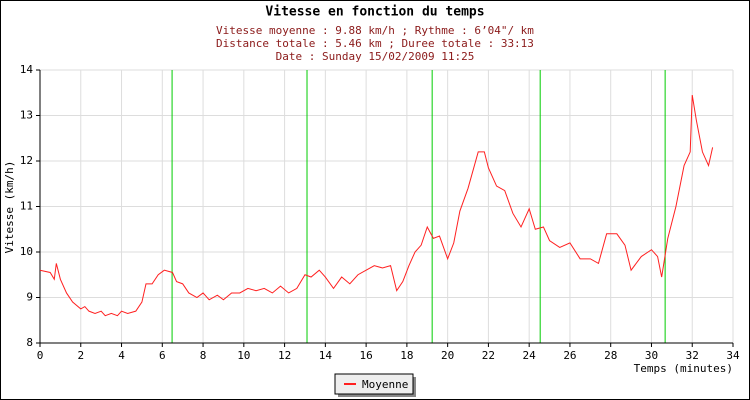 This screenshot has width=750, height=400. I want to click on x-tick-label: 34, so click(733, 355).